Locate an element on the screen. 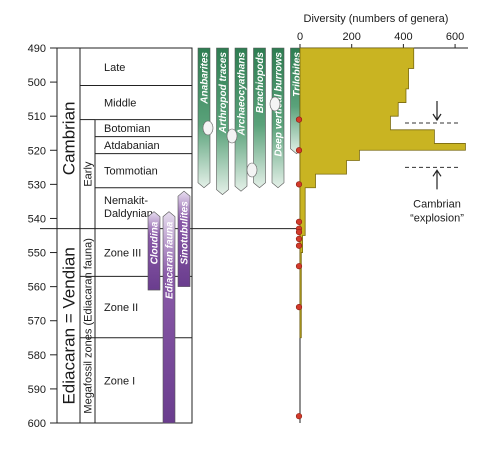 Image resolution: width=500 pixels, height=450 pixels. range-bar-label: Trilobites is located at coordinates (297, 74).